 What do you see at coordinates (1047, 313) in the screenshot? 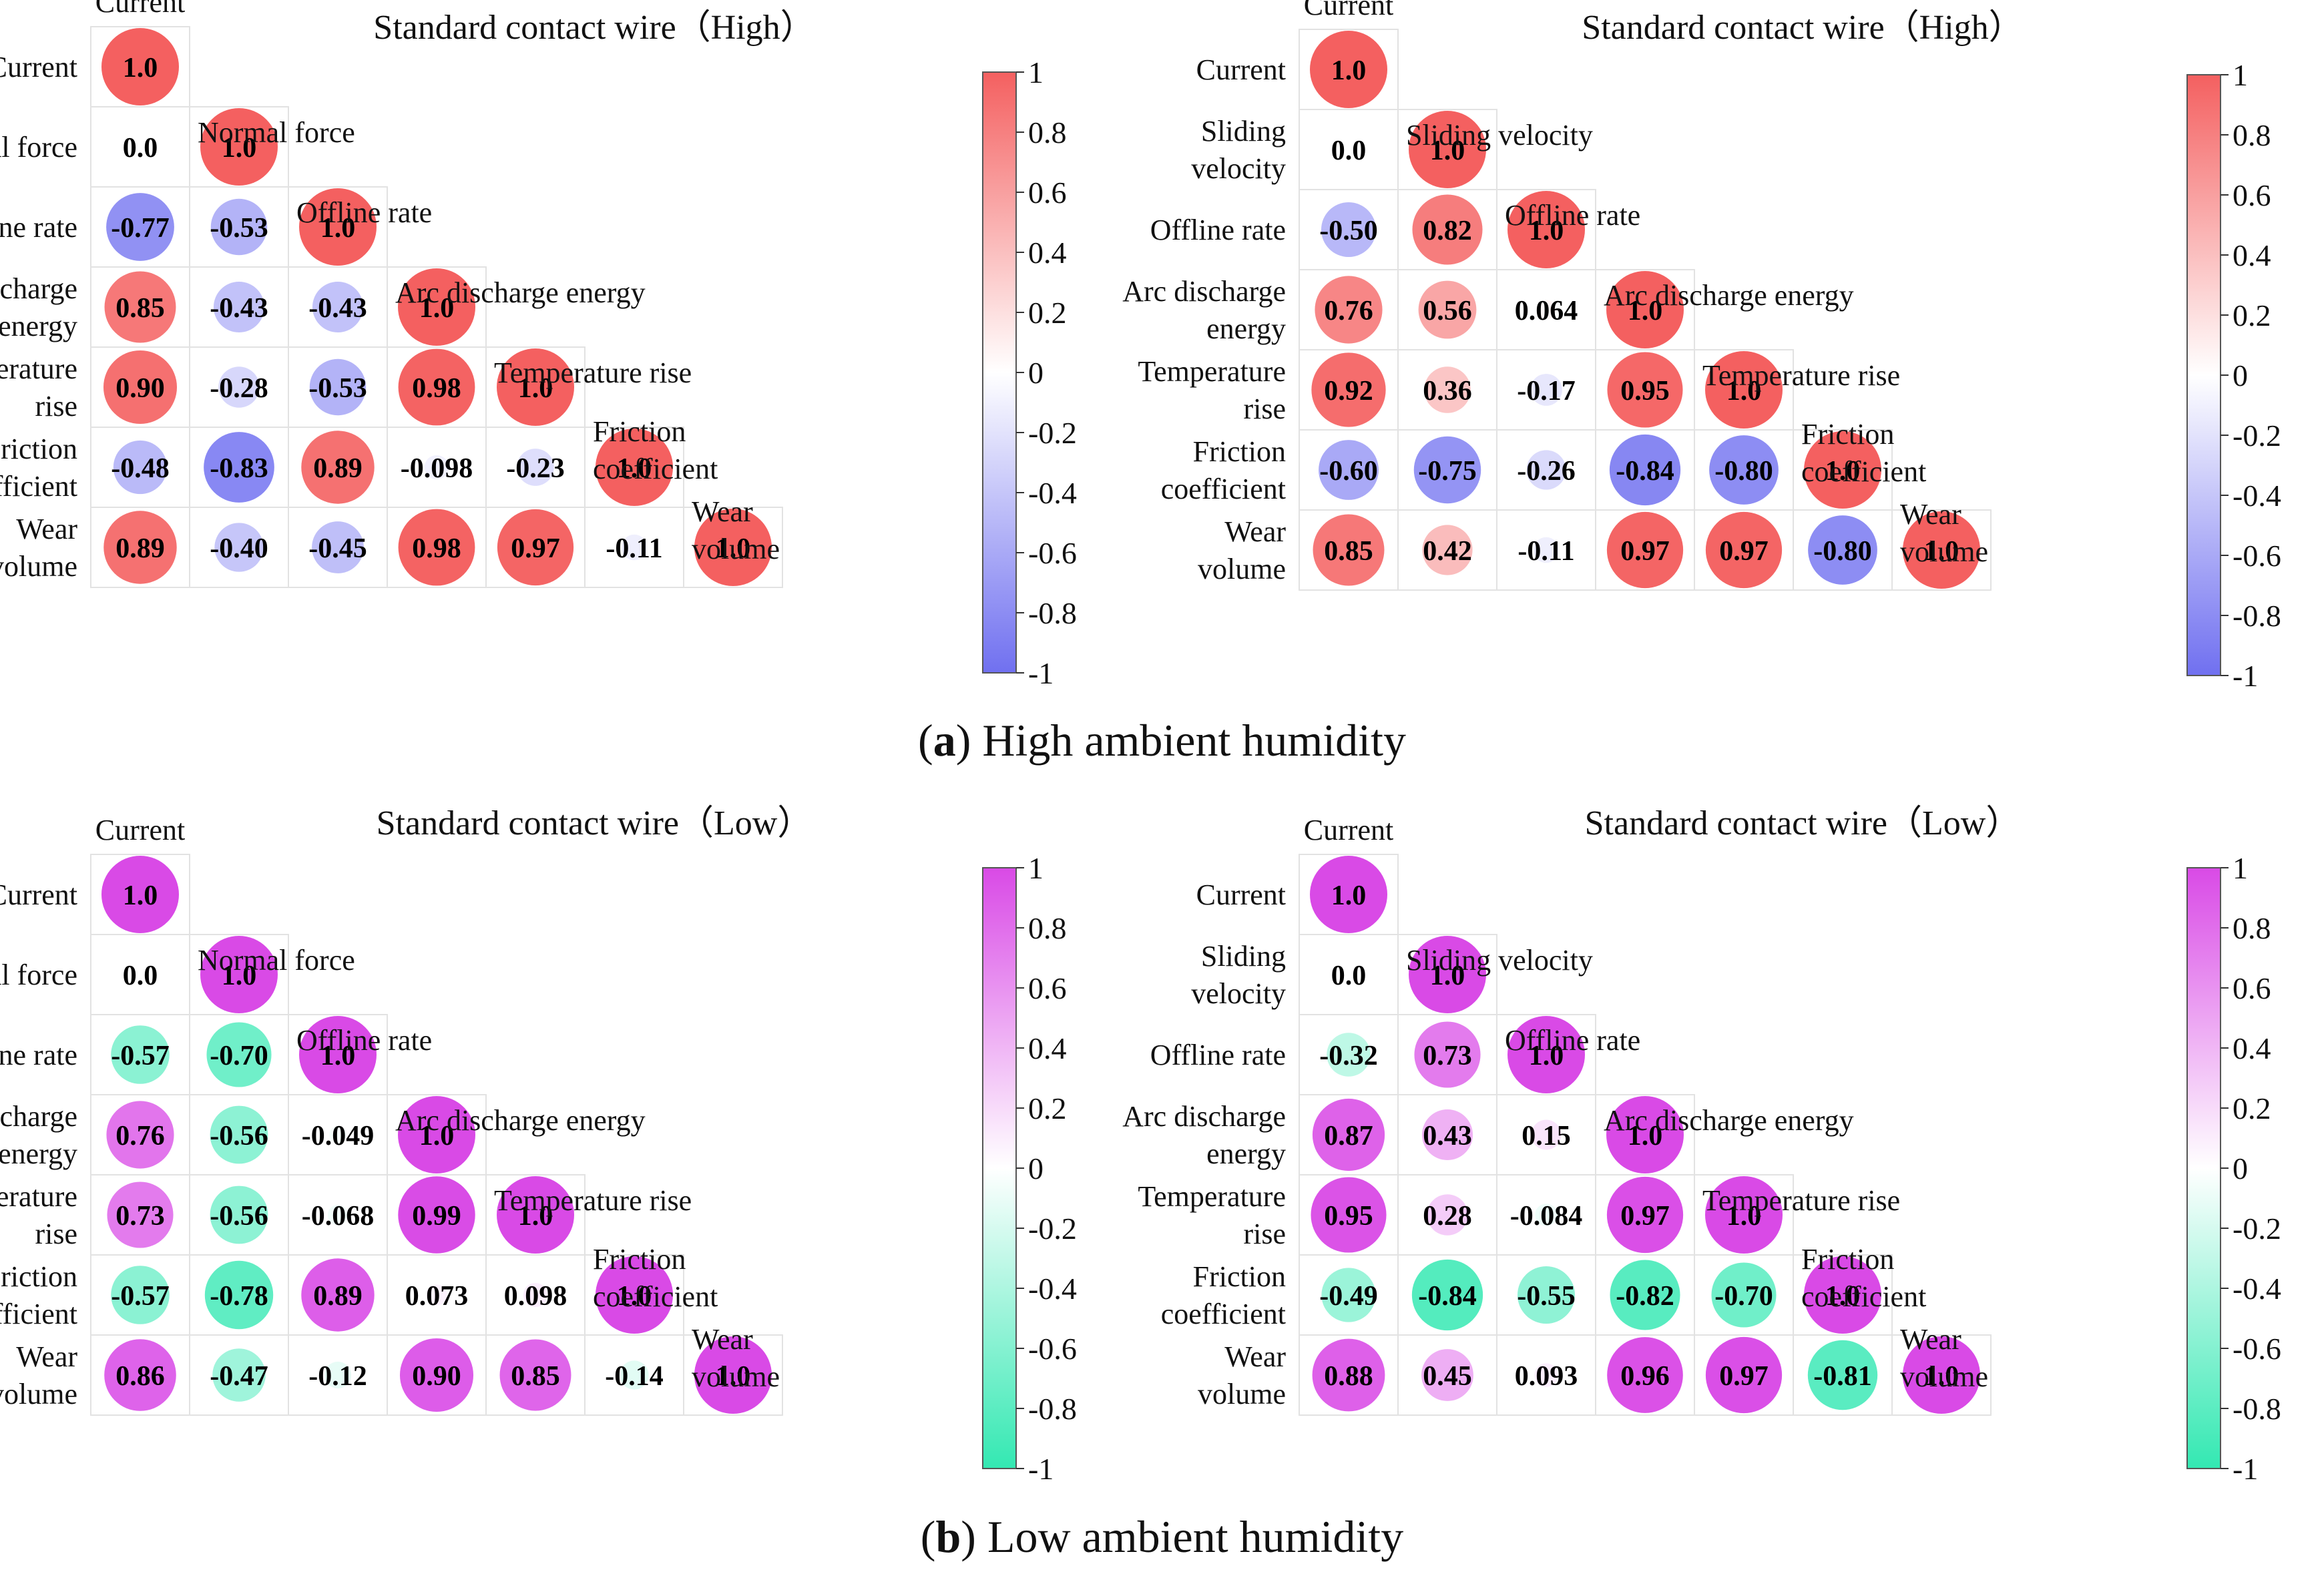
I see `colorbar-tick-label: 0.2` at bounding box center [1047, 313].